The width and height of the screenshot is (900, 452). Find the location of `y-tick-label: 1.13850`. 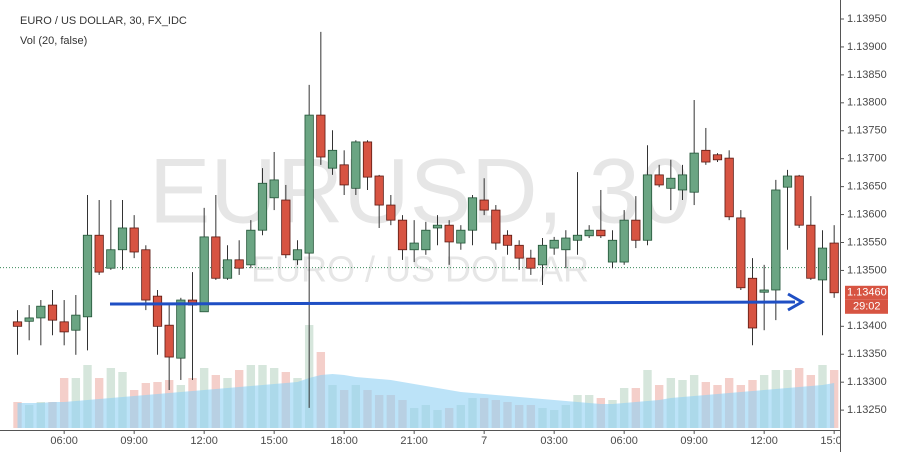

y-tick-label: 1.13850 is located at coordinates (867, 75).